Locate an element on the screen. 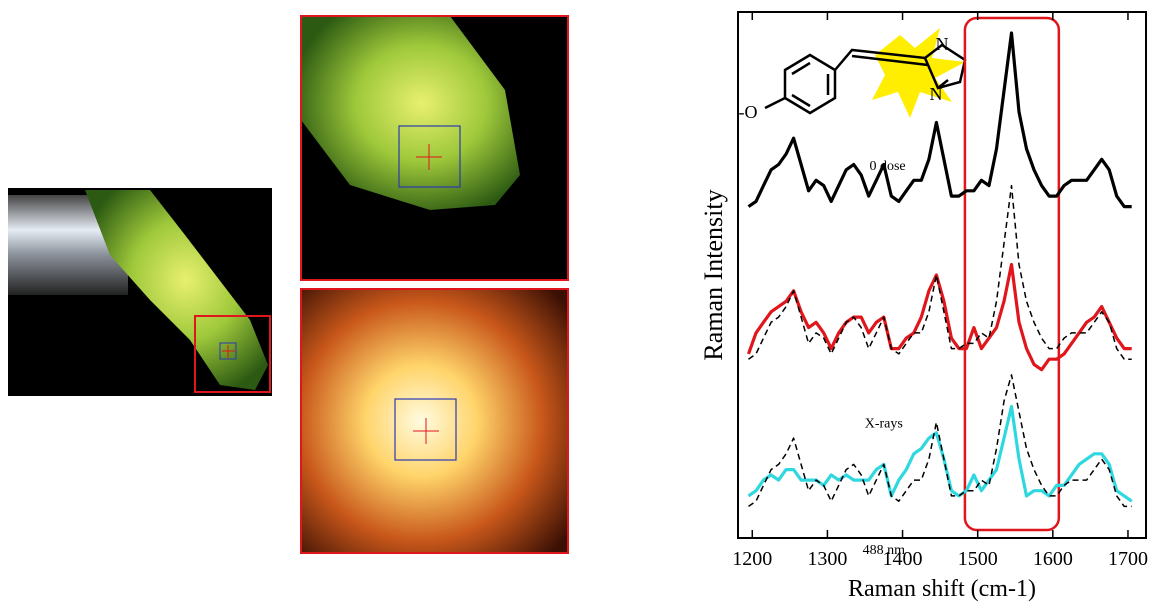 The image size is (1157, 602). structure-label: -O is located at coordinates (748, 112).